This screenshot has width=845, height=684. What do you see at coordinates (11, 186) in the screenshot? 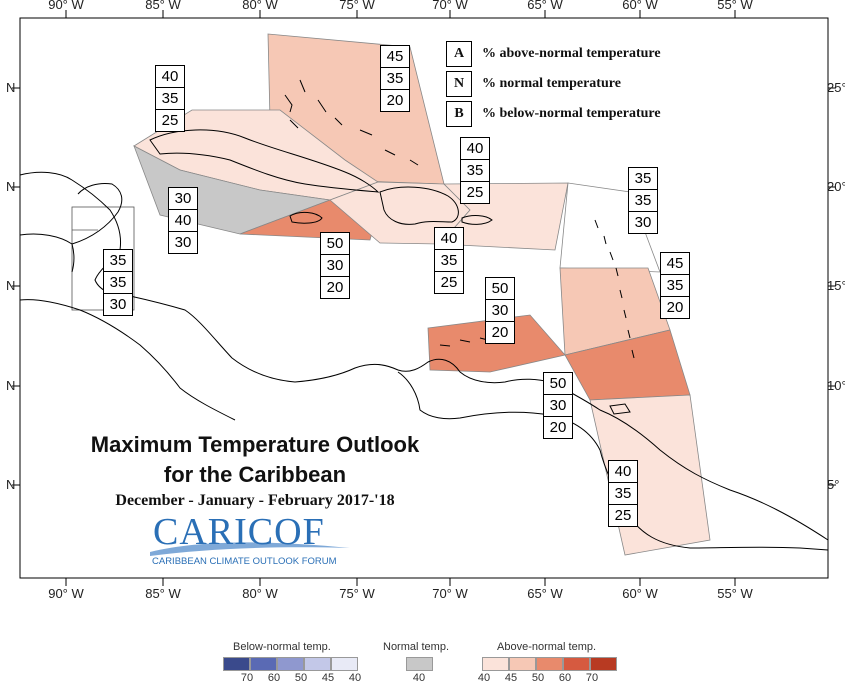
I see `tick-left-20n: N` at bounding box center [11, 186].